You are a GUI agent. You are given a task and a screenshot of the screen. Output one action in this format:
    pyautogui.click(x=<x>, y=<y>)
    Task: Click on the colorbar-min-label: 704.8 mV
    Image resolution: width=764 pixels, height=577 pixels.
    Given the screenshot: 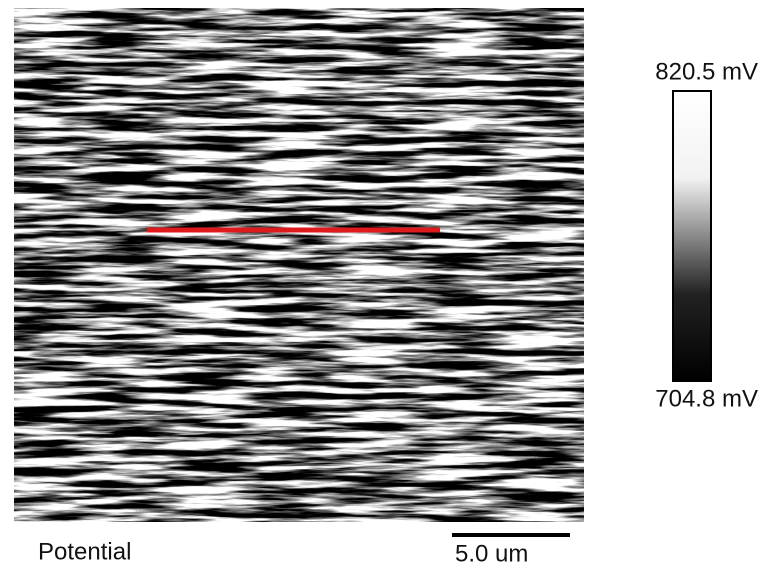 What is the action you would take?
    pyautogui.click(x=706, y=398)
    